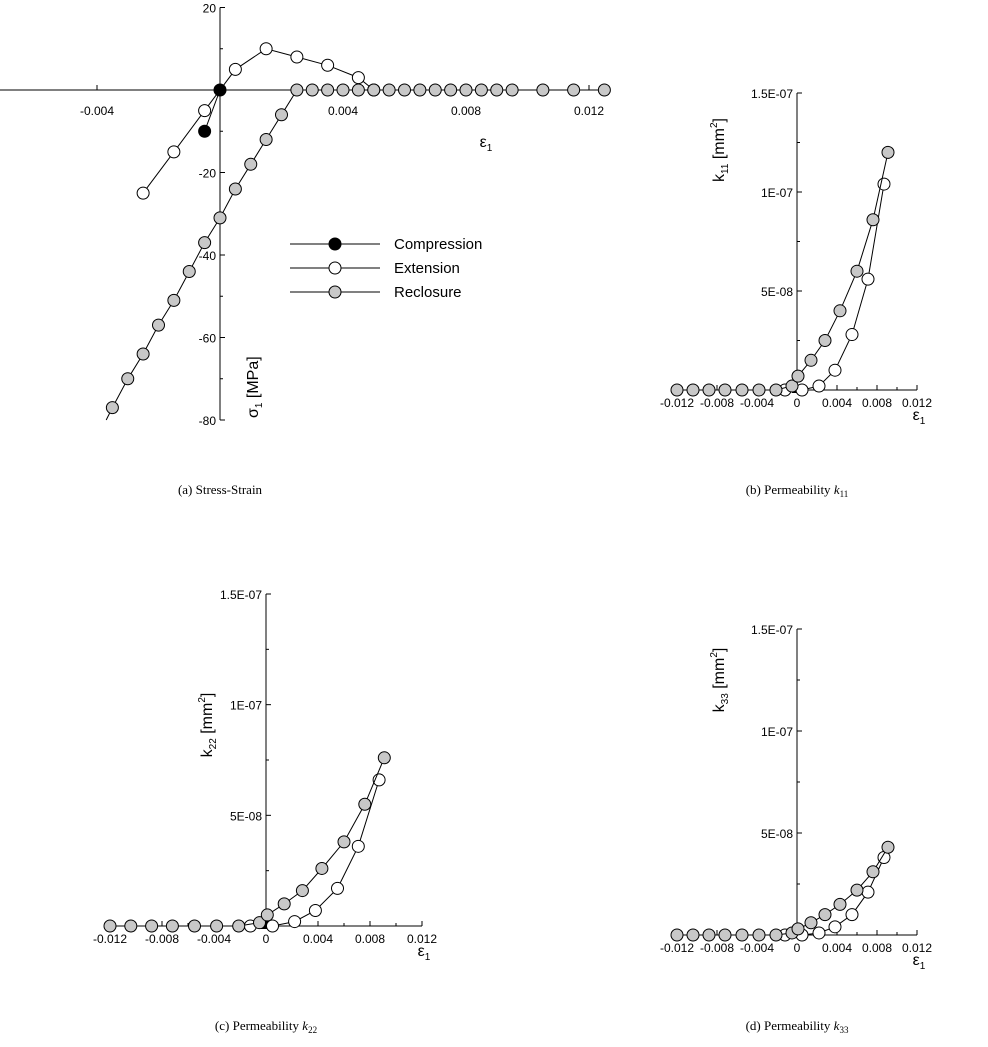  Describe the element at coordinates (212, 110) in the screenshot. I see `series-line` at that location.